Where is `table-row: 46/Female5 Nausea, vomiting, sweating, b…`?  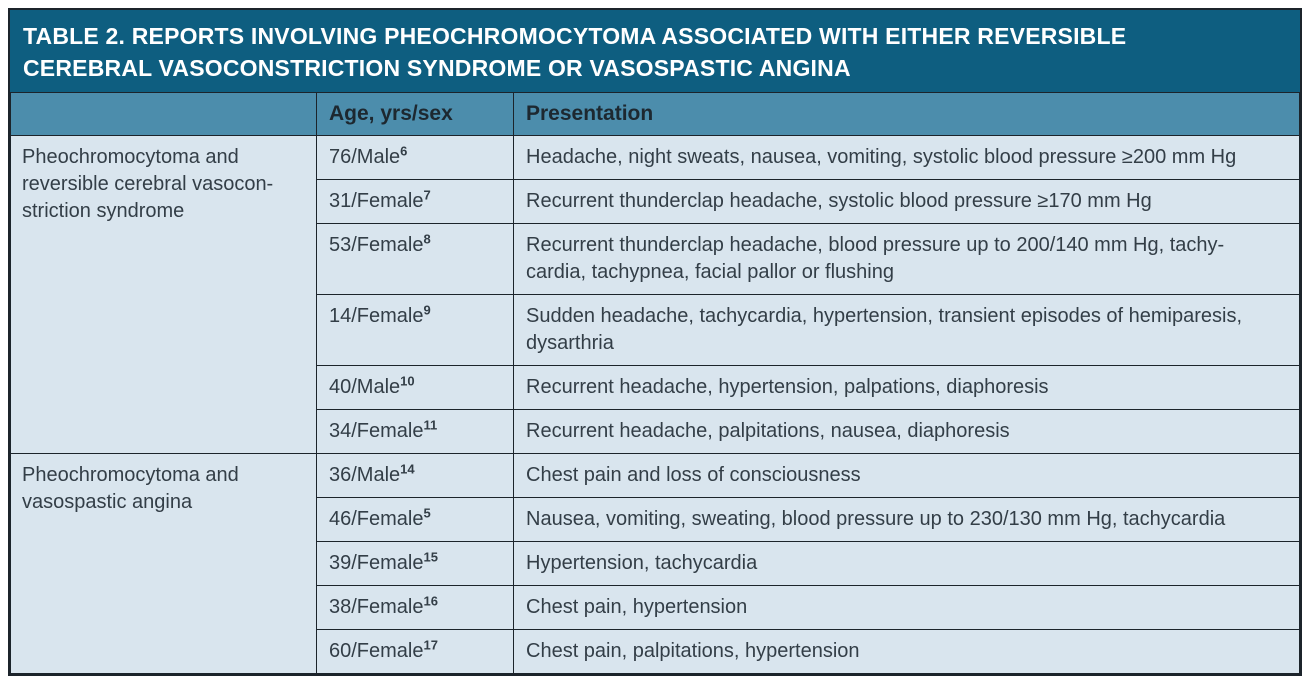
table-row: 46/Female5 Nausea, vomiting, sweating, b… is located at coordinates (655, 519).